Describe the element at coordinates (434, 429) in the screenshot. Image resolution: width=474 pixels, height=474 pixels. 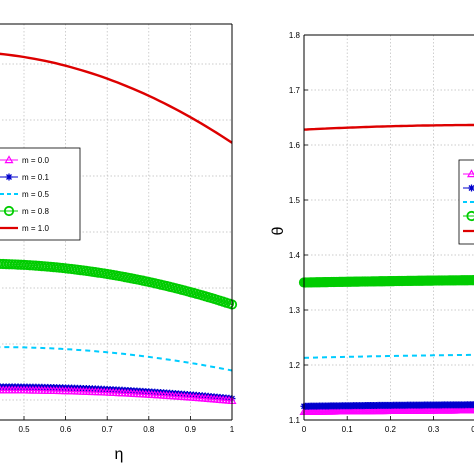
I see `x-tick-label: 0.3` at that location.